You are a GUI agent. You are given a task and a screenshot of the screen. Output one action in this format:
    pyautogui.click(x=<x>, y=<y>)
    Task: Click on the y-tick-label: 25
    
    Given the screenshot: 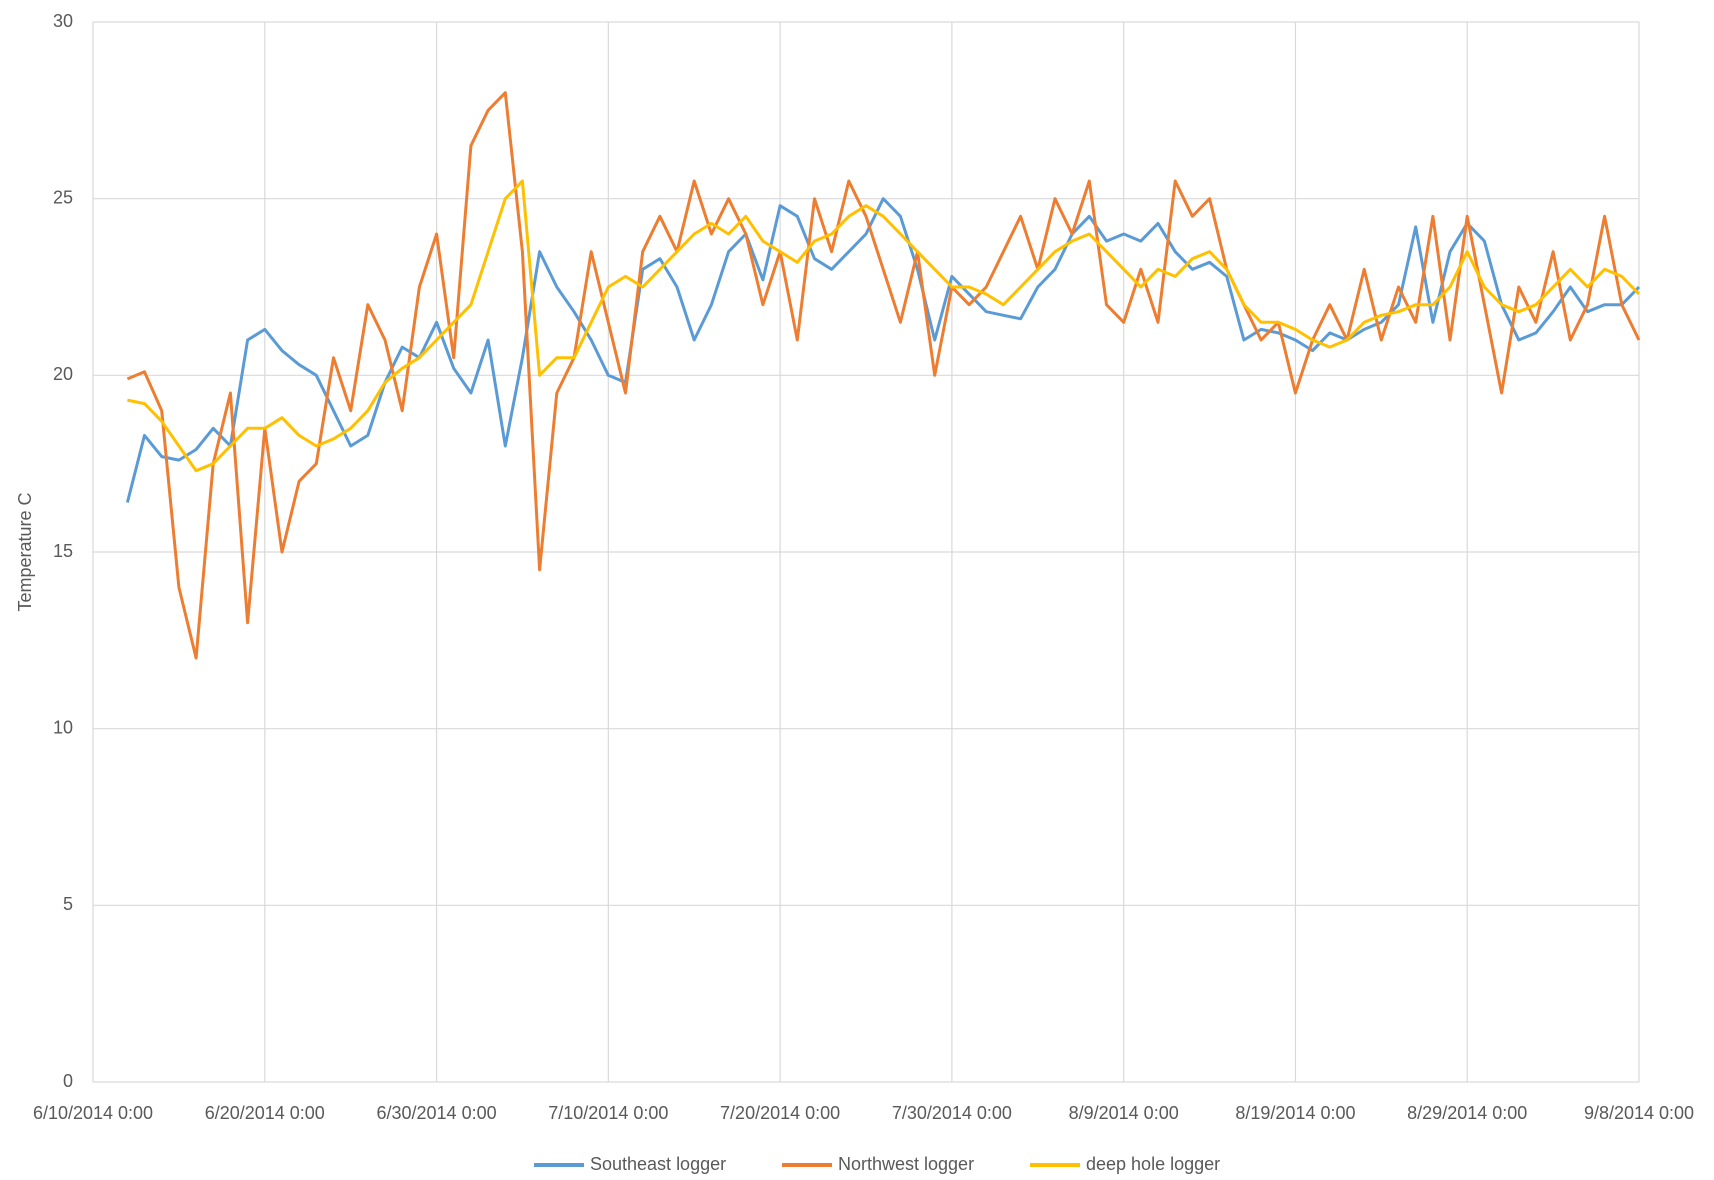 What is the action you would take?
    pyautogui.click(x=63, y=197)
    